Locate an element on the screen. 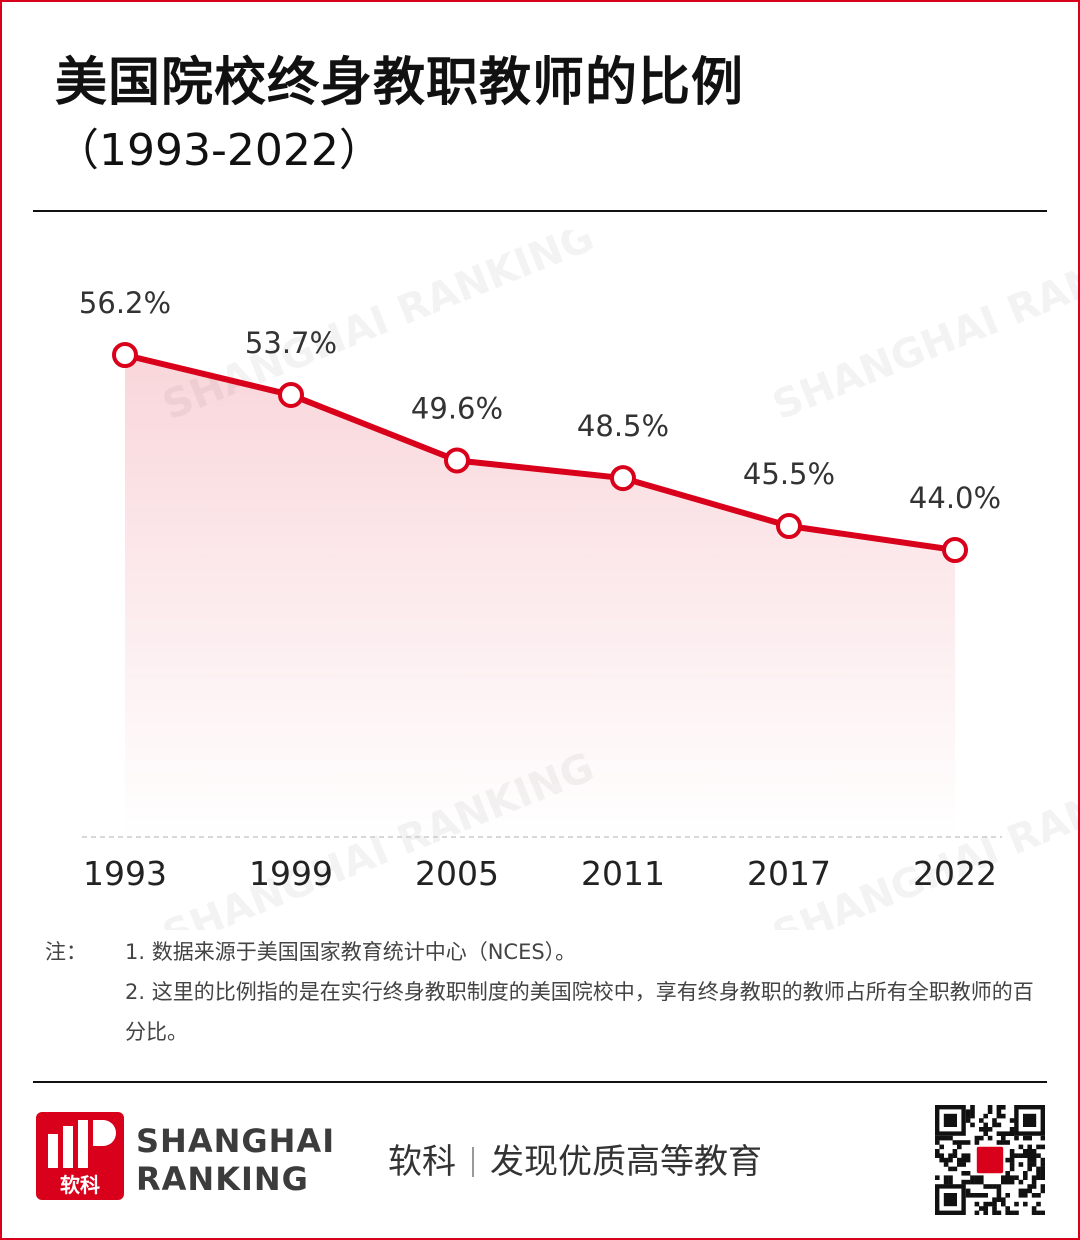 The image size is (1080, 1240). x-tick-label: 1999 is located at coordinates (291, 873).